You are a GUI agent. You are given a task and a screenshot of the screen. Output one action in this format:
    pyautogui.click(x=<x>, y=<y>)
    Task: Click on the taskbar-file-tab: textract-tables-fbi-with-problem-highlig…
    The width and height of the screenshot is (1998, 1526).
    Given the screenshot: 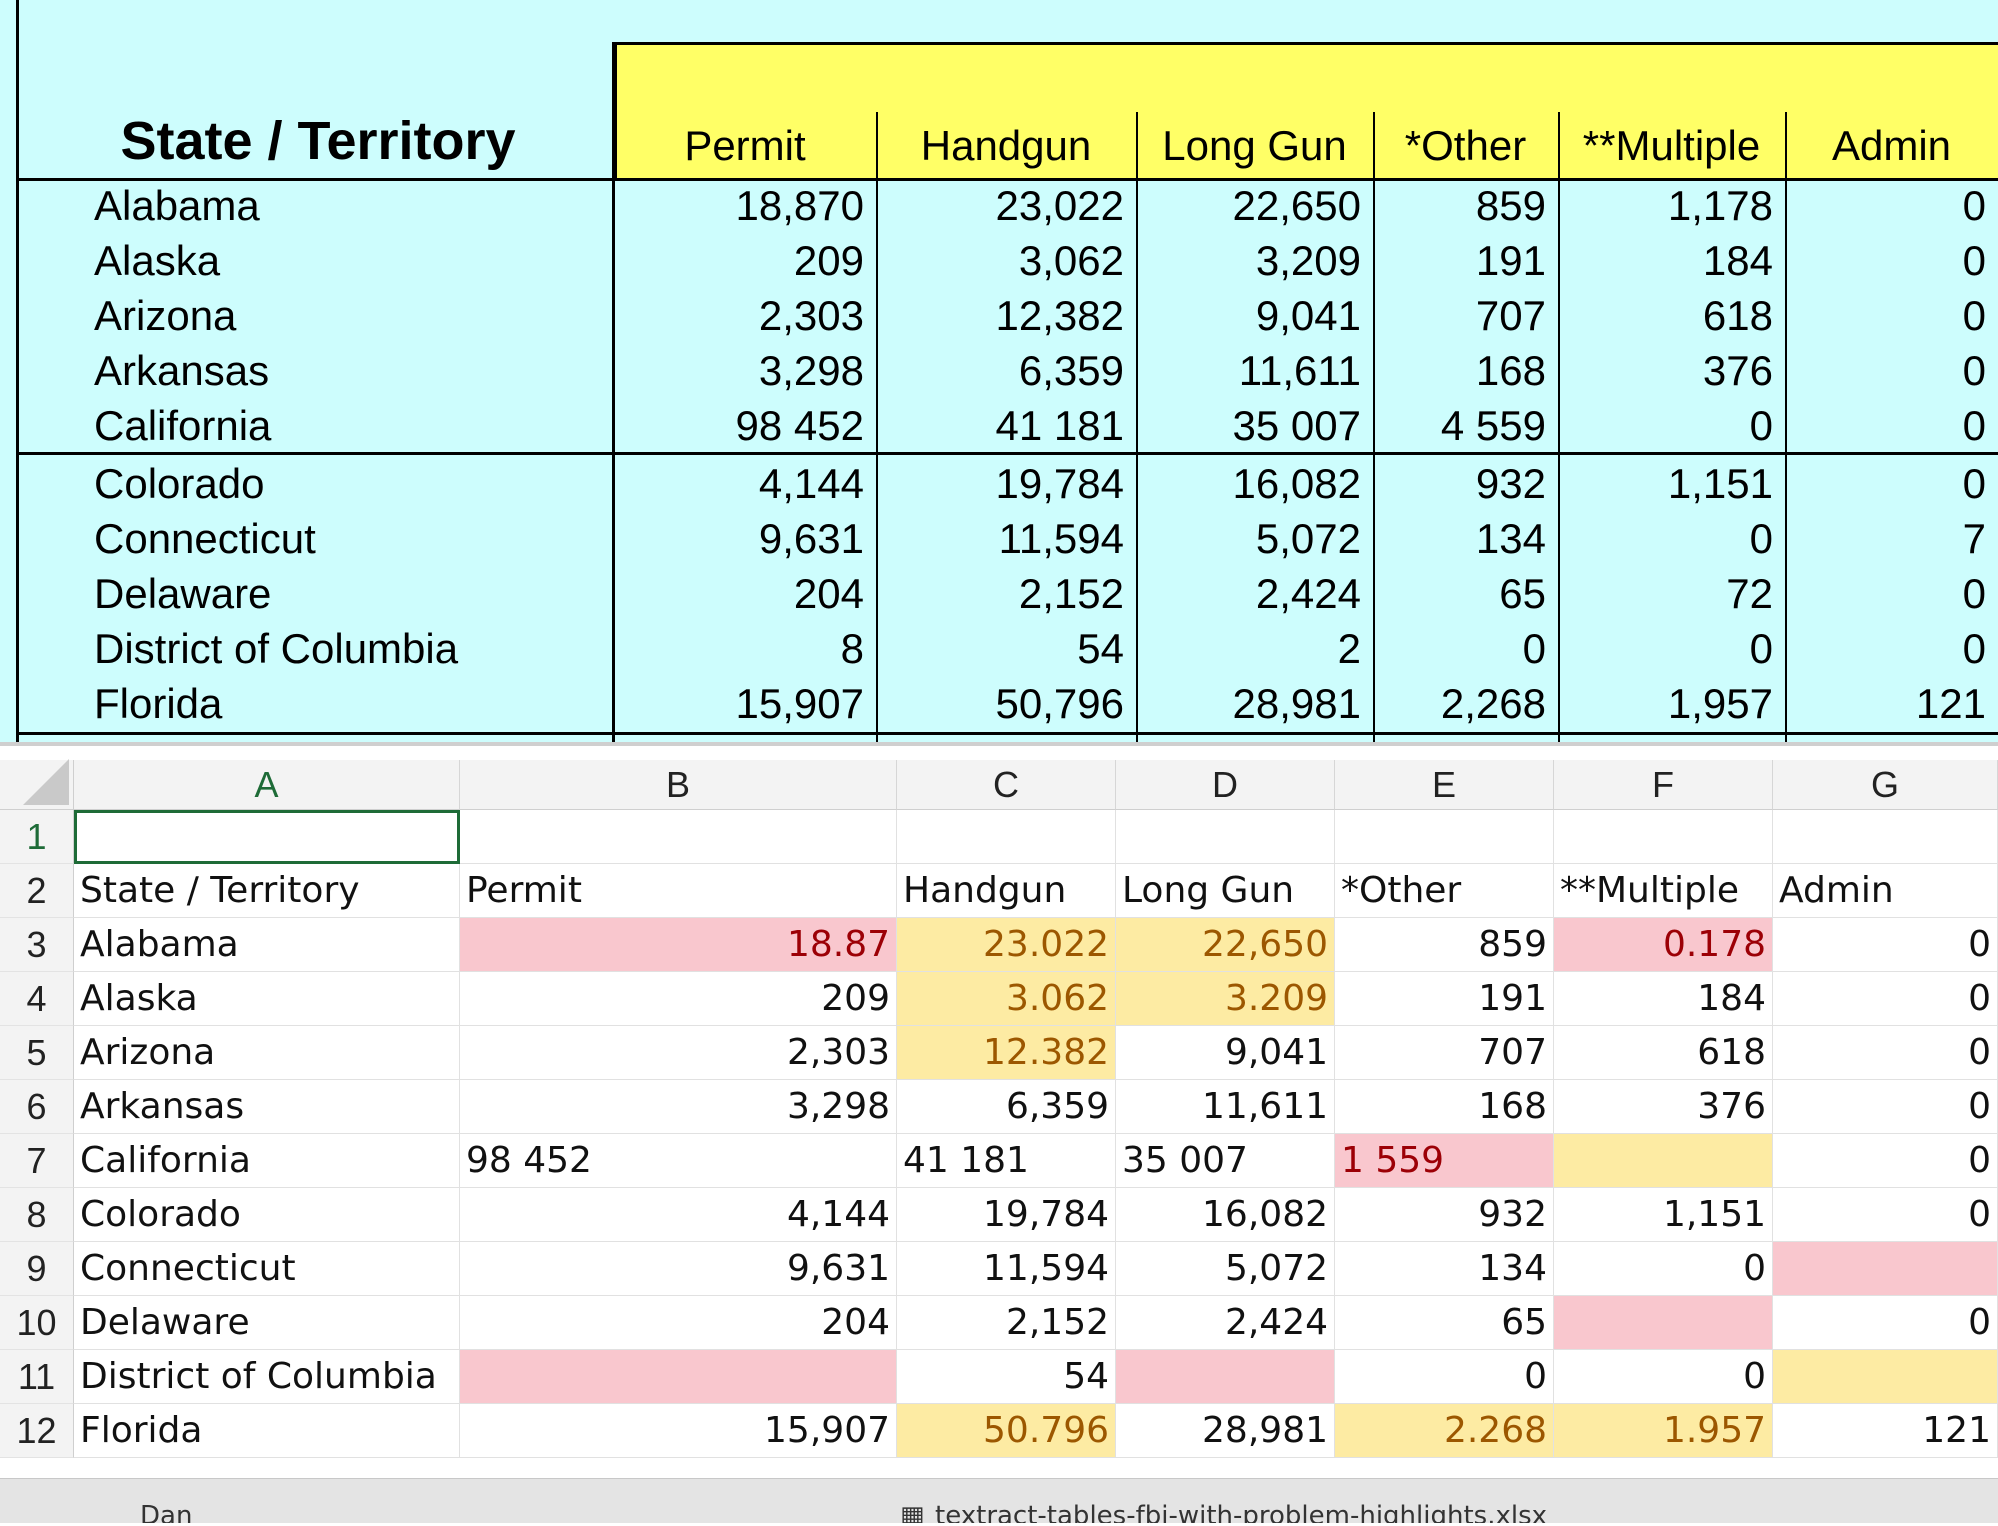 What is the action you would take?
    pyautogui.click(x=1241, y=1512)
    